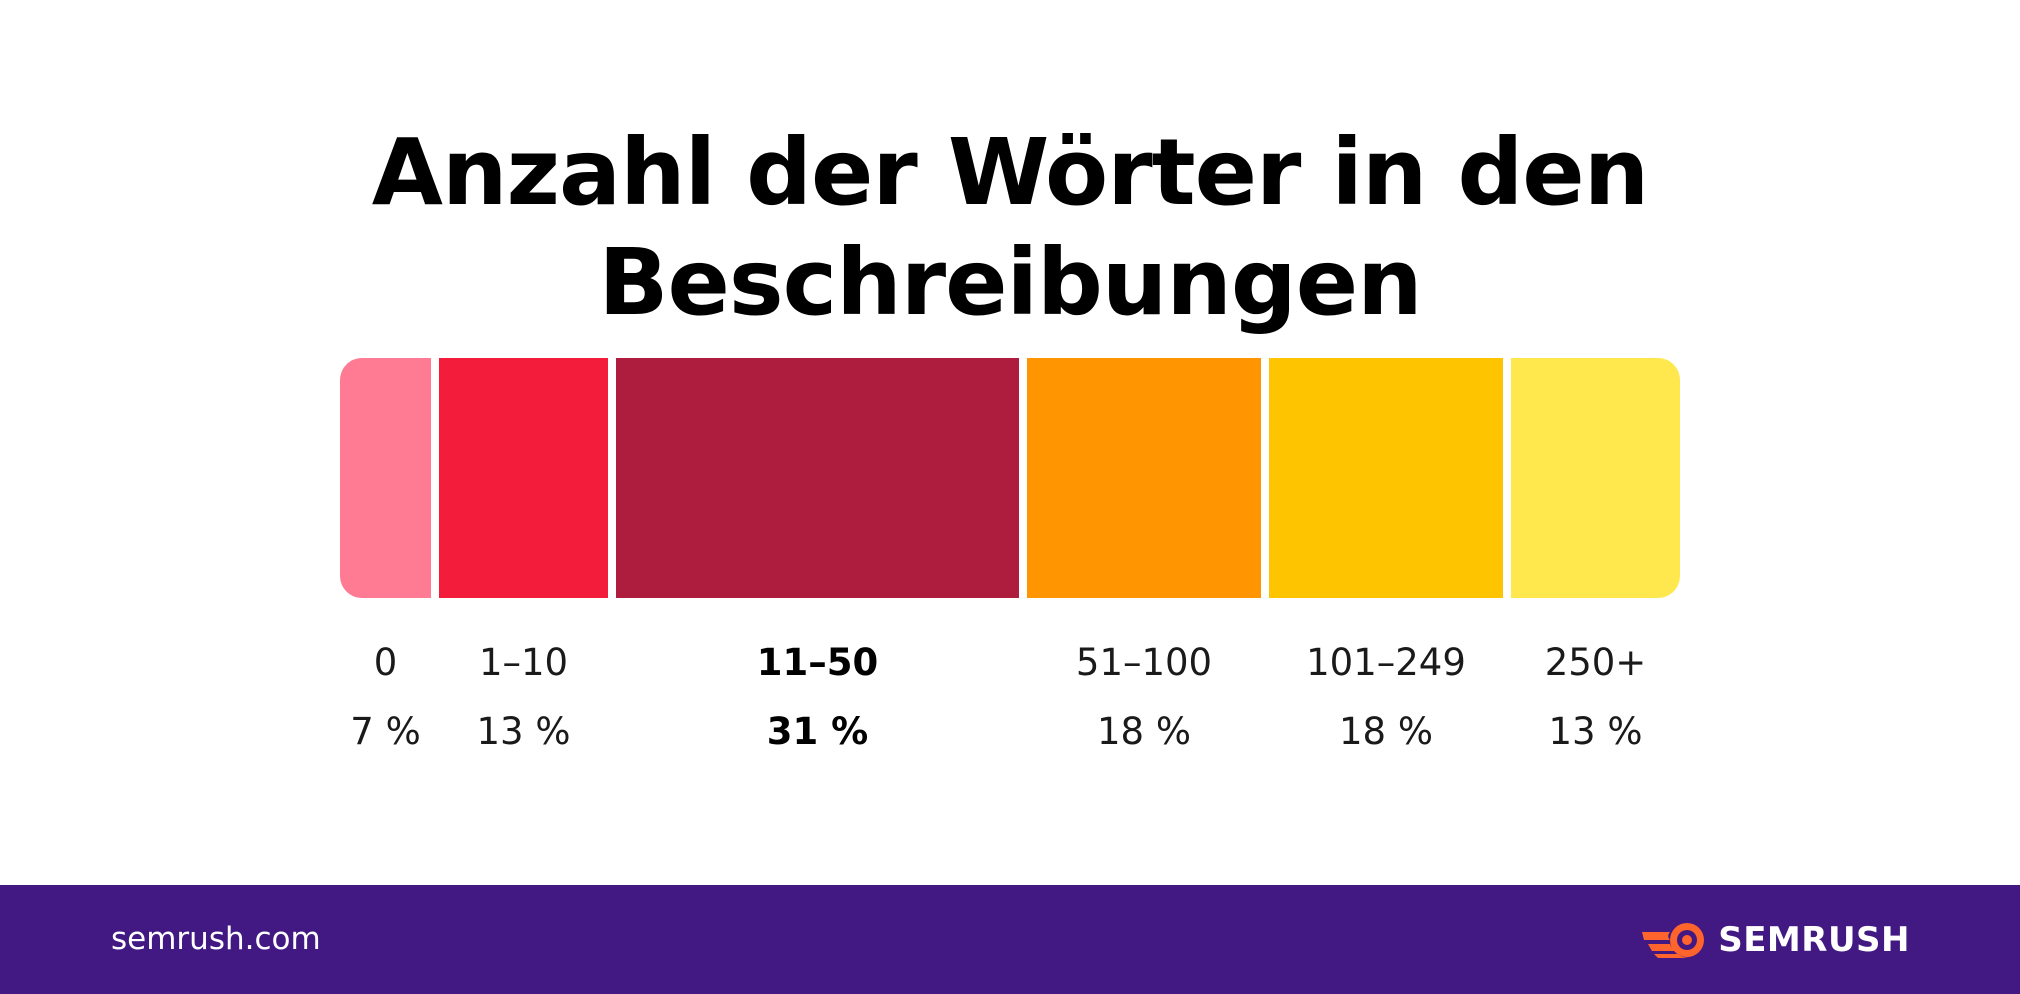 This screenshot has height=994, width=2020. What do you see at coordinates (1144, 731) in the screenshot?
I see `percentage-label-3: 18 %` at bounding box center [1144, 731].